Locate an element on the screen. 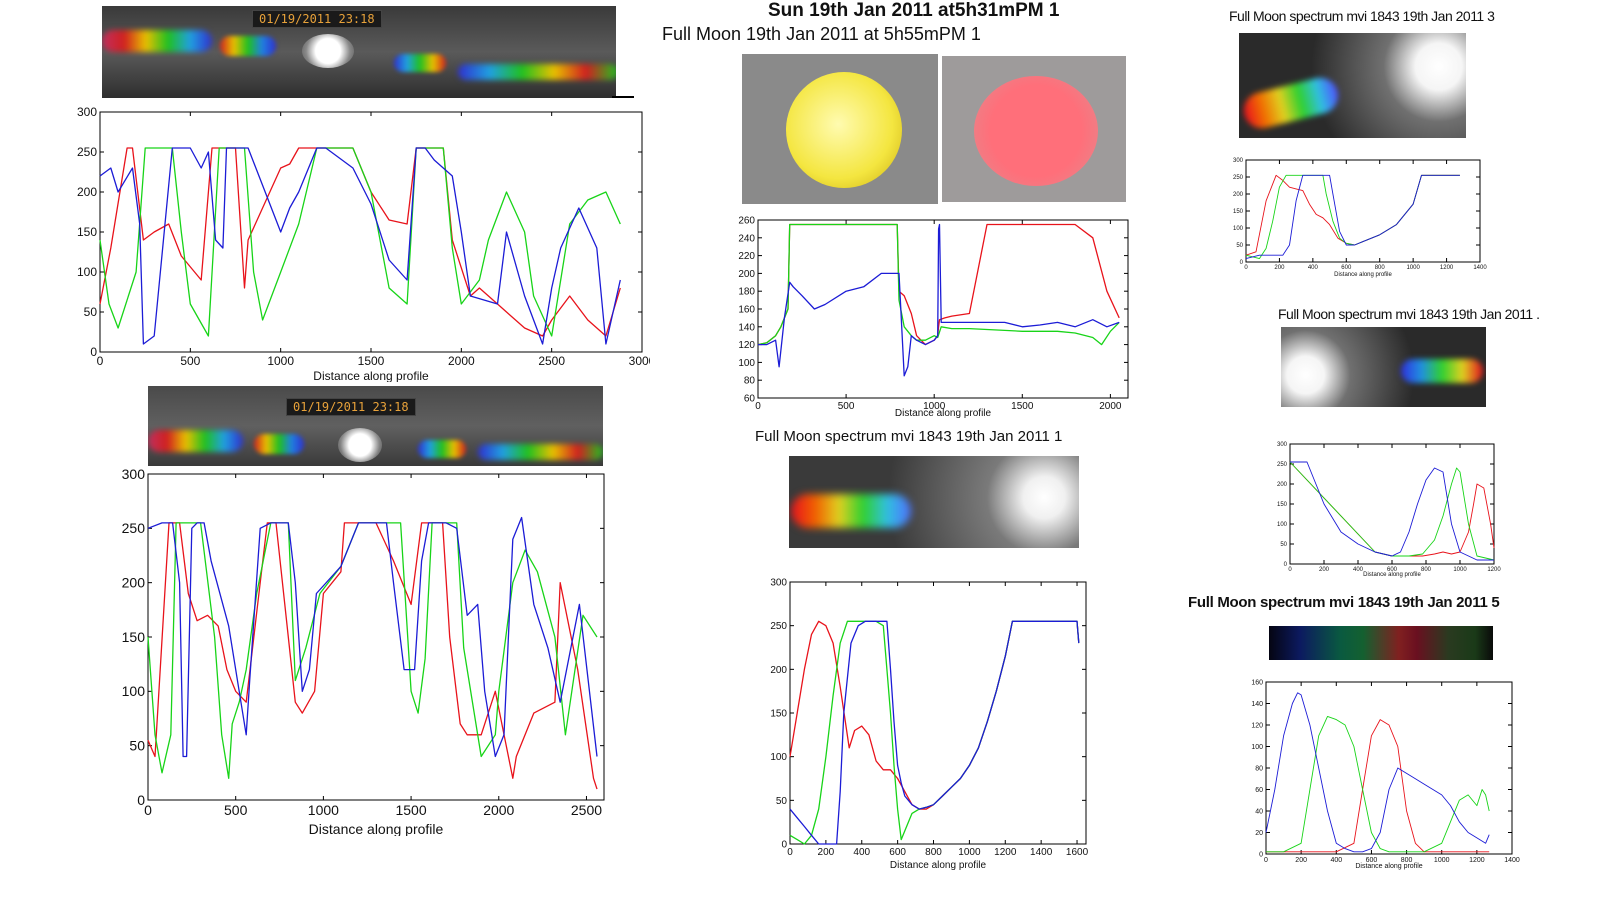 This screenshot has height=904, width=1600. y-tick-label: 100 is located at coordinates (778, 757).